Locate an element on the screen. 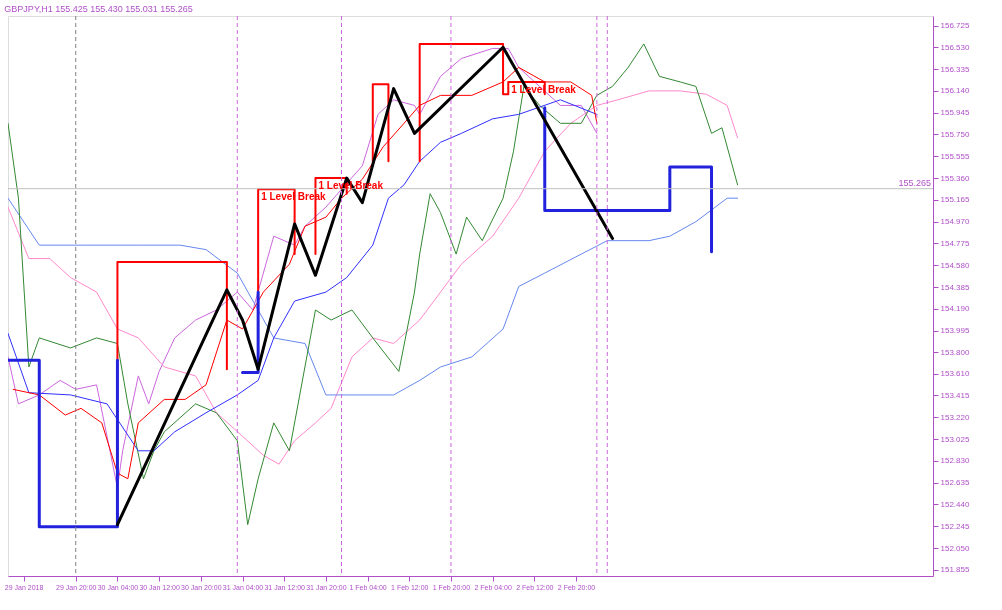  y-tick-label: 152.050 is located at coordinates (955, 548).